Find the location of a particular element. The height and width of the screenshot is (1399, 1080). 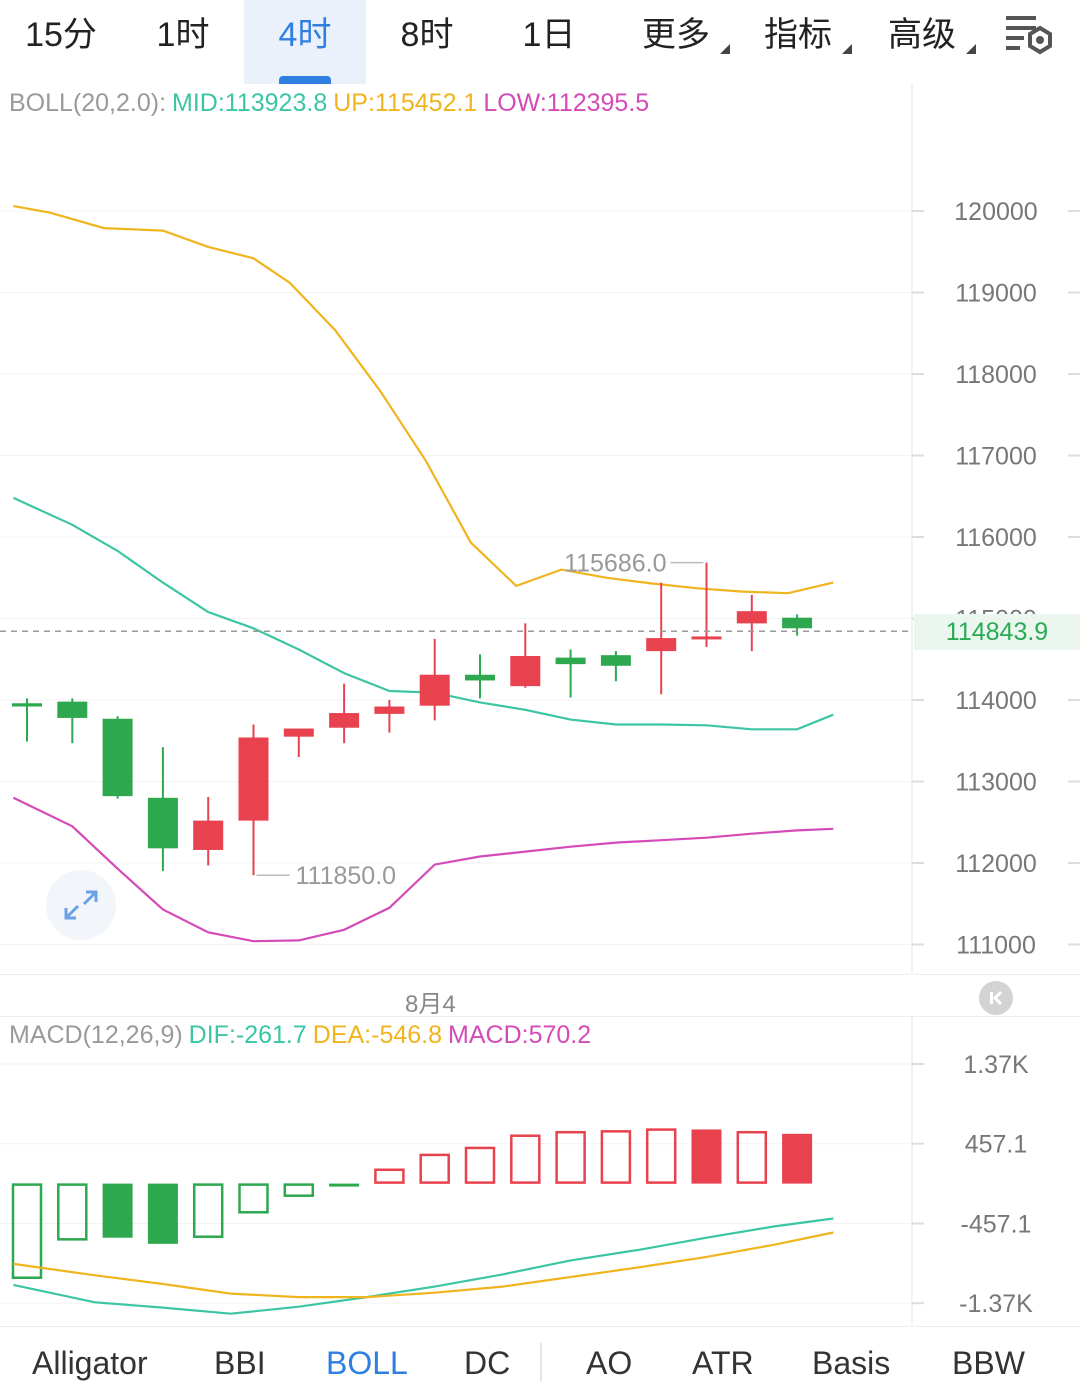

tab-1h: 1时 is located at coordinates (183, 42).